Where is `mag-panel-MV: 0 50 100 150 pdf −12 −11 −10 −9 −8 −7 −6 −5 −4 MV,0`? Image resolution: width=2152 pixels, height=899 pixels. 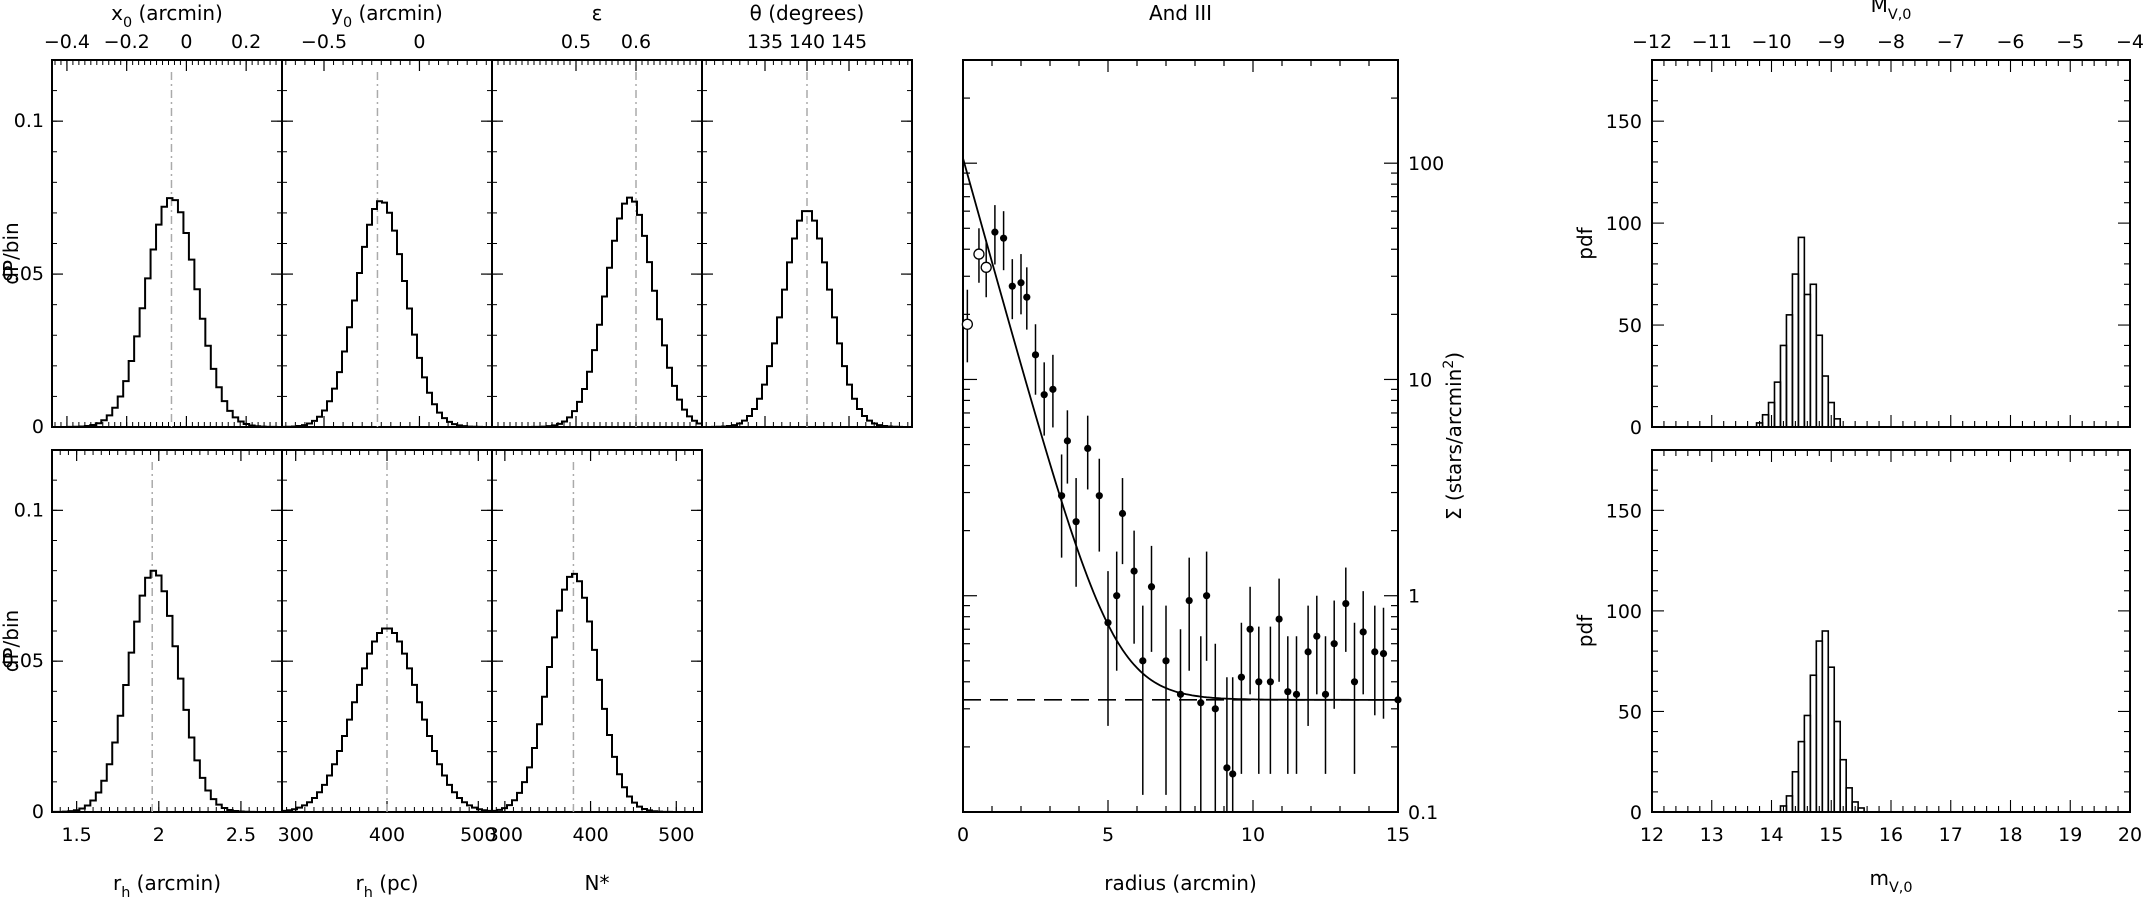 mag-panel-MV: 0 50 100 150 pdf −12 −11 −10 −9 −8 −7 −6 −5 −4 MV,0 is located at coordinates (1858, 219).